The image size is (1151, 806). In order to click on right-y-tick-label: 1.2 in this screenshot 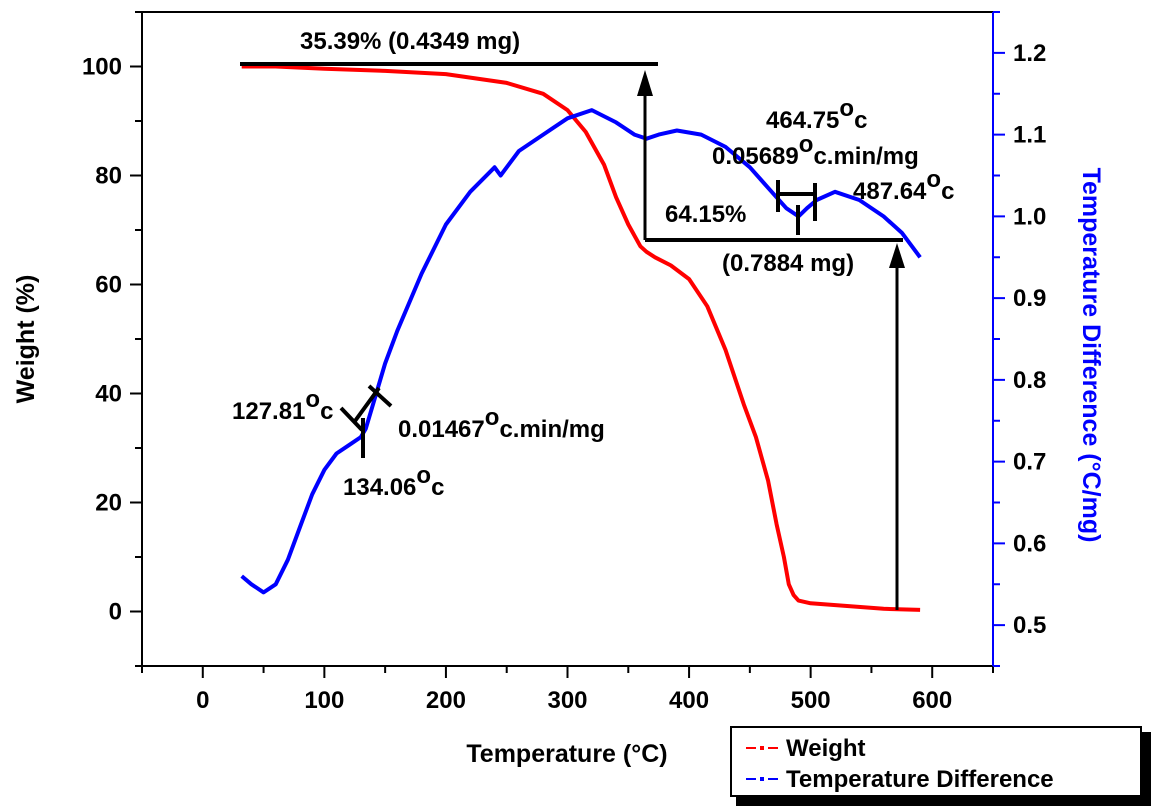, I will do `click(1029, 53)`.